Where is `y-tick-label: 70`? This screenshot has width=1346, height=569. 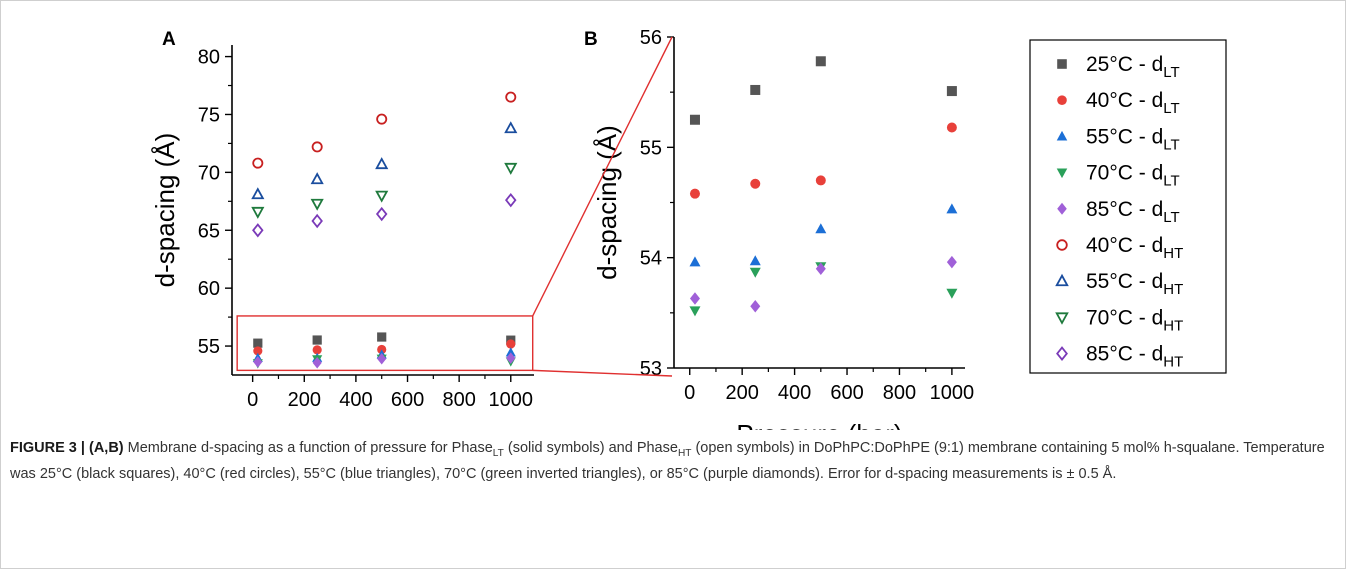 y-tick-label: 70 is located at coordinates (209, 173).